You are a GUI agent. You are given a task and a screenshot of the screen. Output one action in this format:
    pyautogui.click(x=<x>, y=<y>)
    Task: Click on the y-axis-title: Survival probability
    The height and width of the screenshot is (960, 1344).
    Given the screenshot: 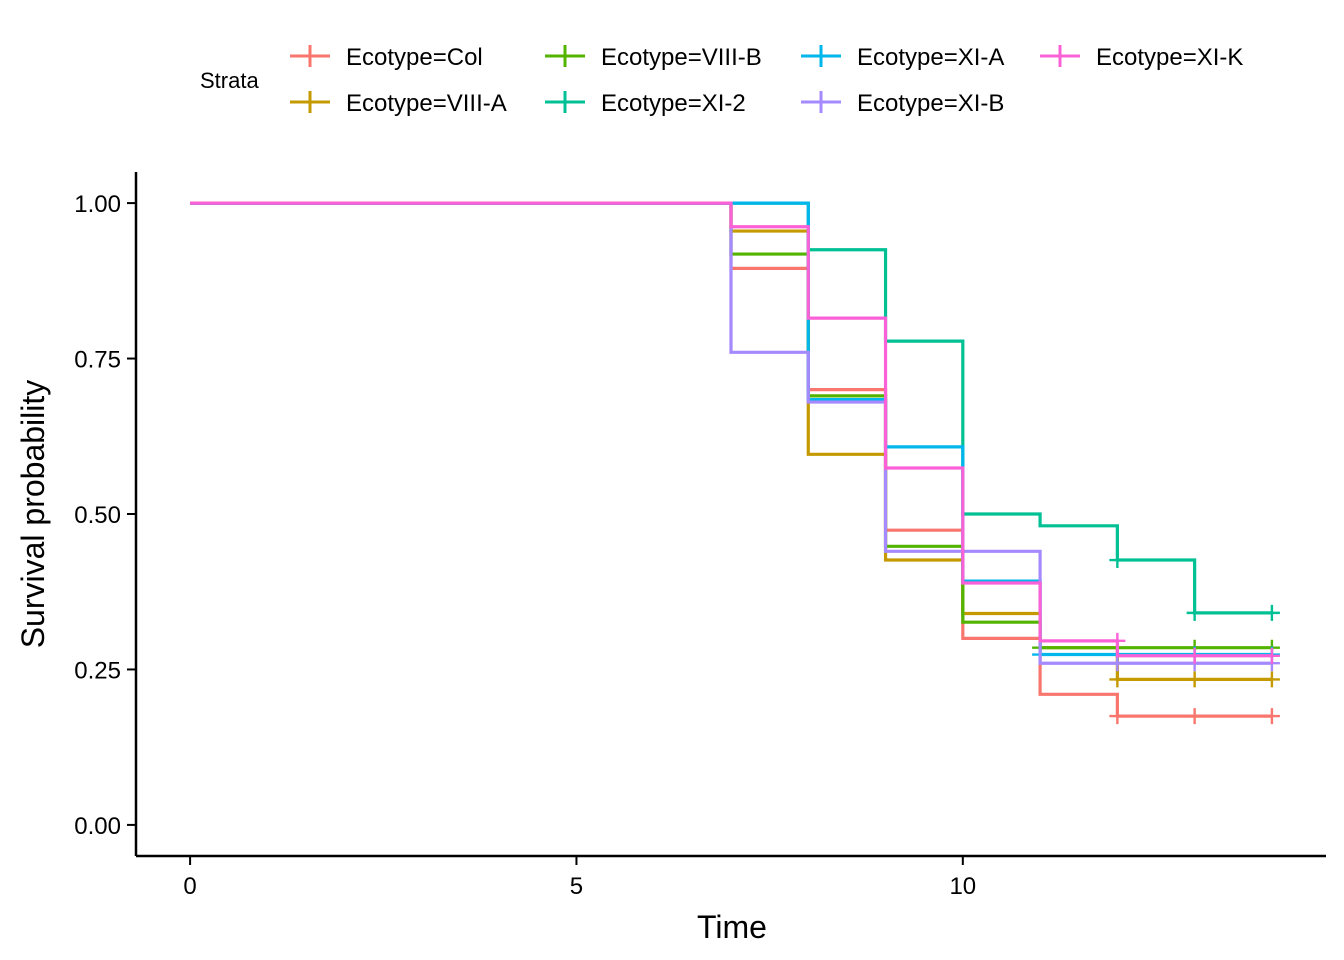 What is the action you would take?
    pyautogui.click(x=33, y=514)
    